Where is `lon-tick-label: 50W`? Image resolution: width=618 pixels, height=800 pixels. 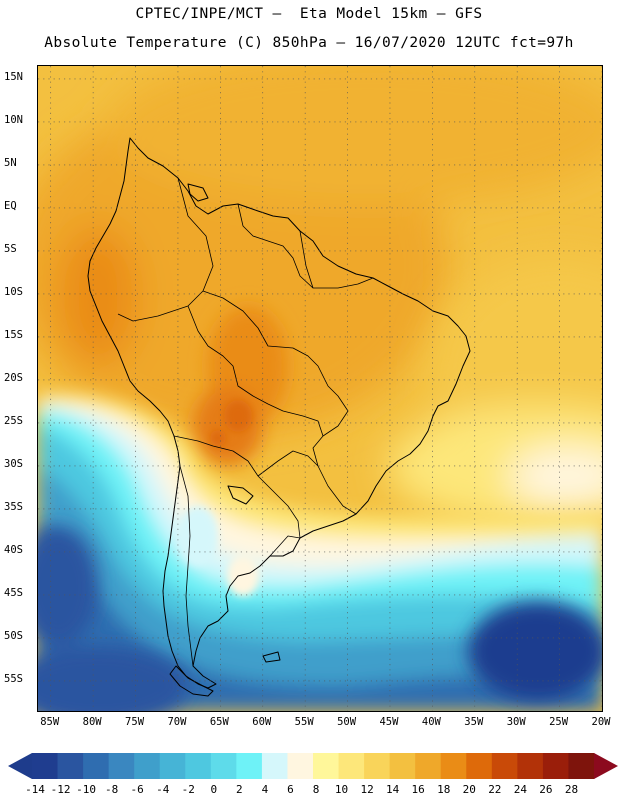 lon-tick-label: 50W is located at coordinates (347, 722).